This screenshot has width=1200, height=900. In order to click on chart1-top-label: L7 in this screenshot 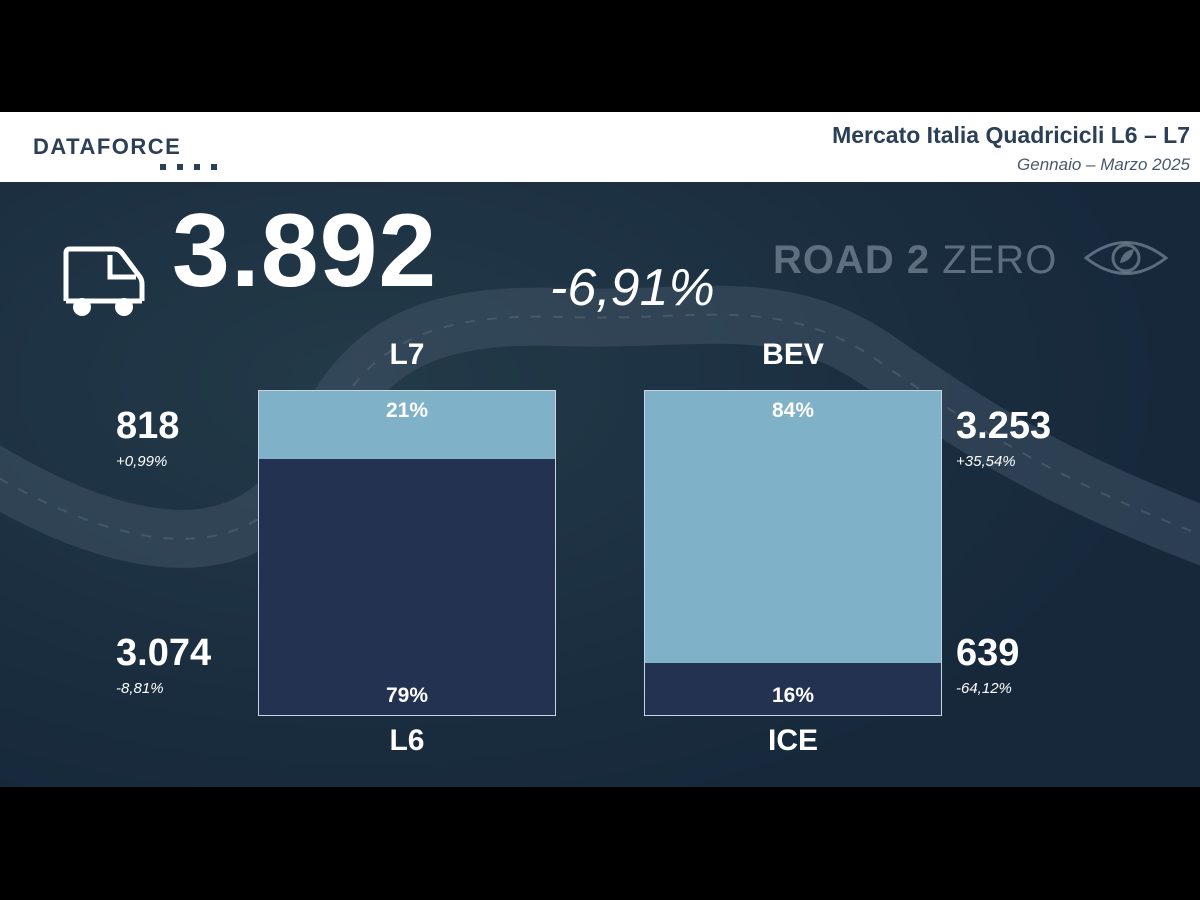, I will do `click(407, 354)`.